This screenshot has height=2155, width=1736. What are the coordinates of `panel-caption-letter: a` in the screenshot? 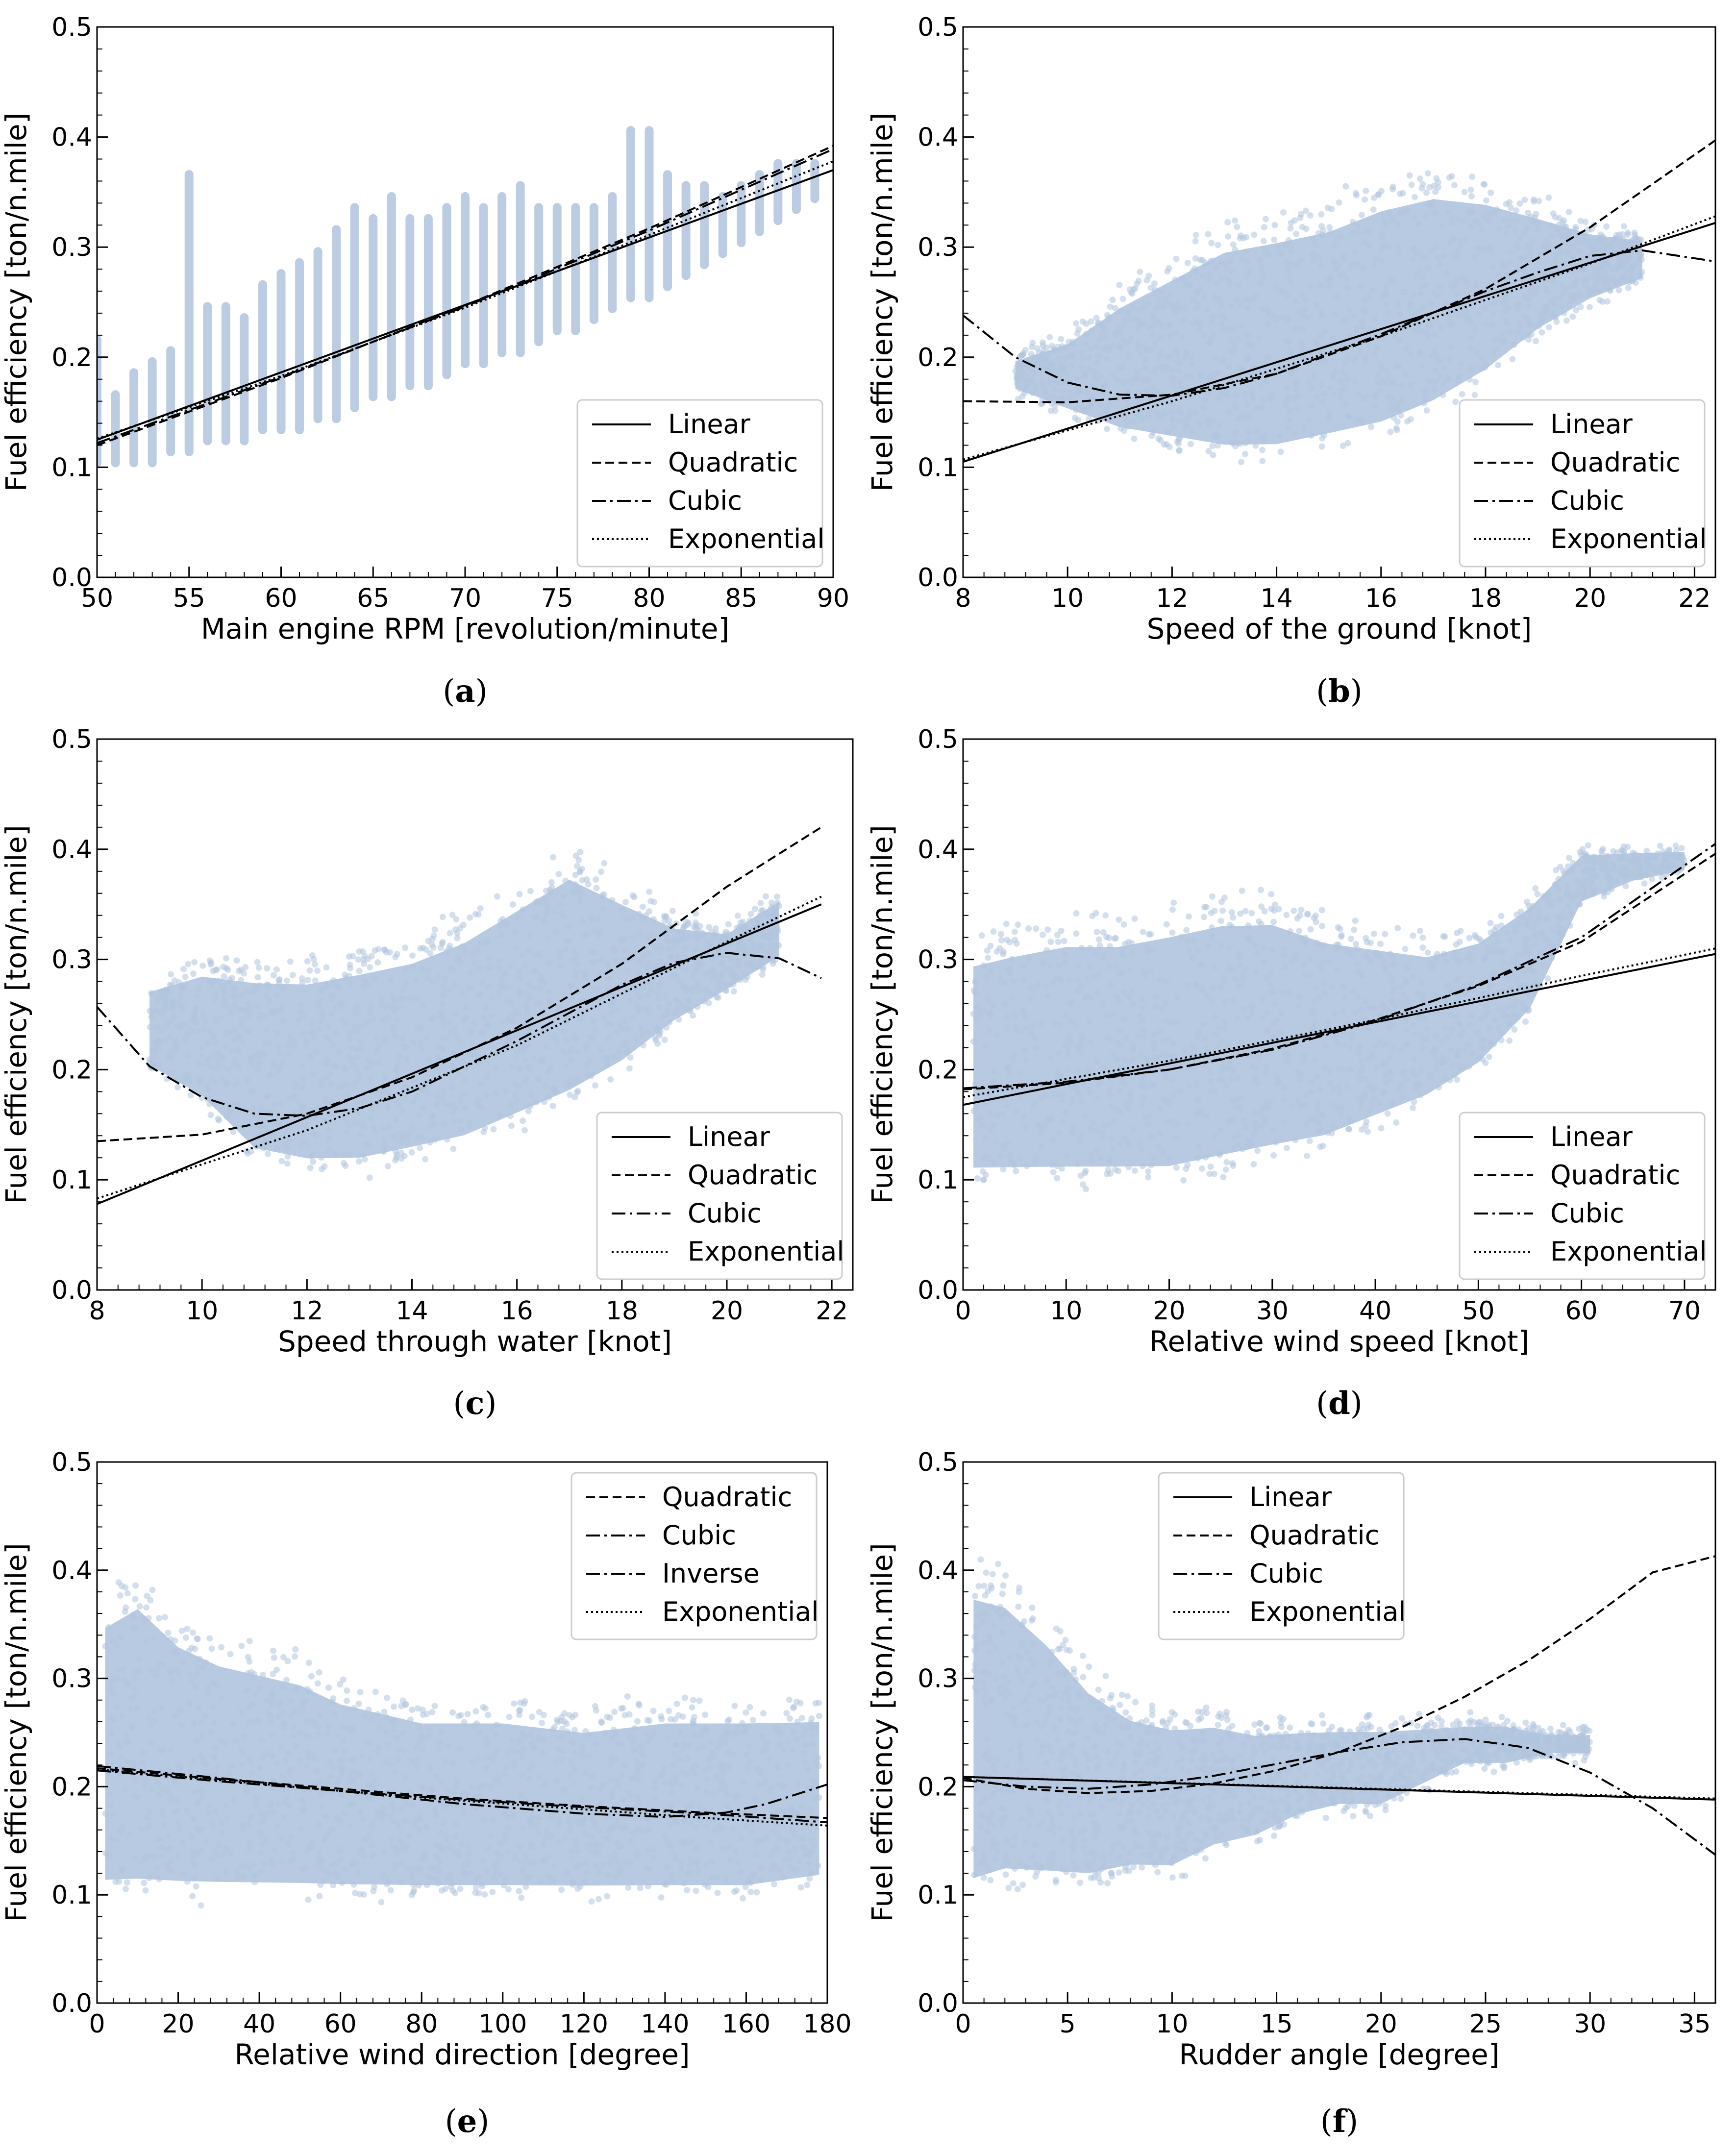 It's located at (465, 691).